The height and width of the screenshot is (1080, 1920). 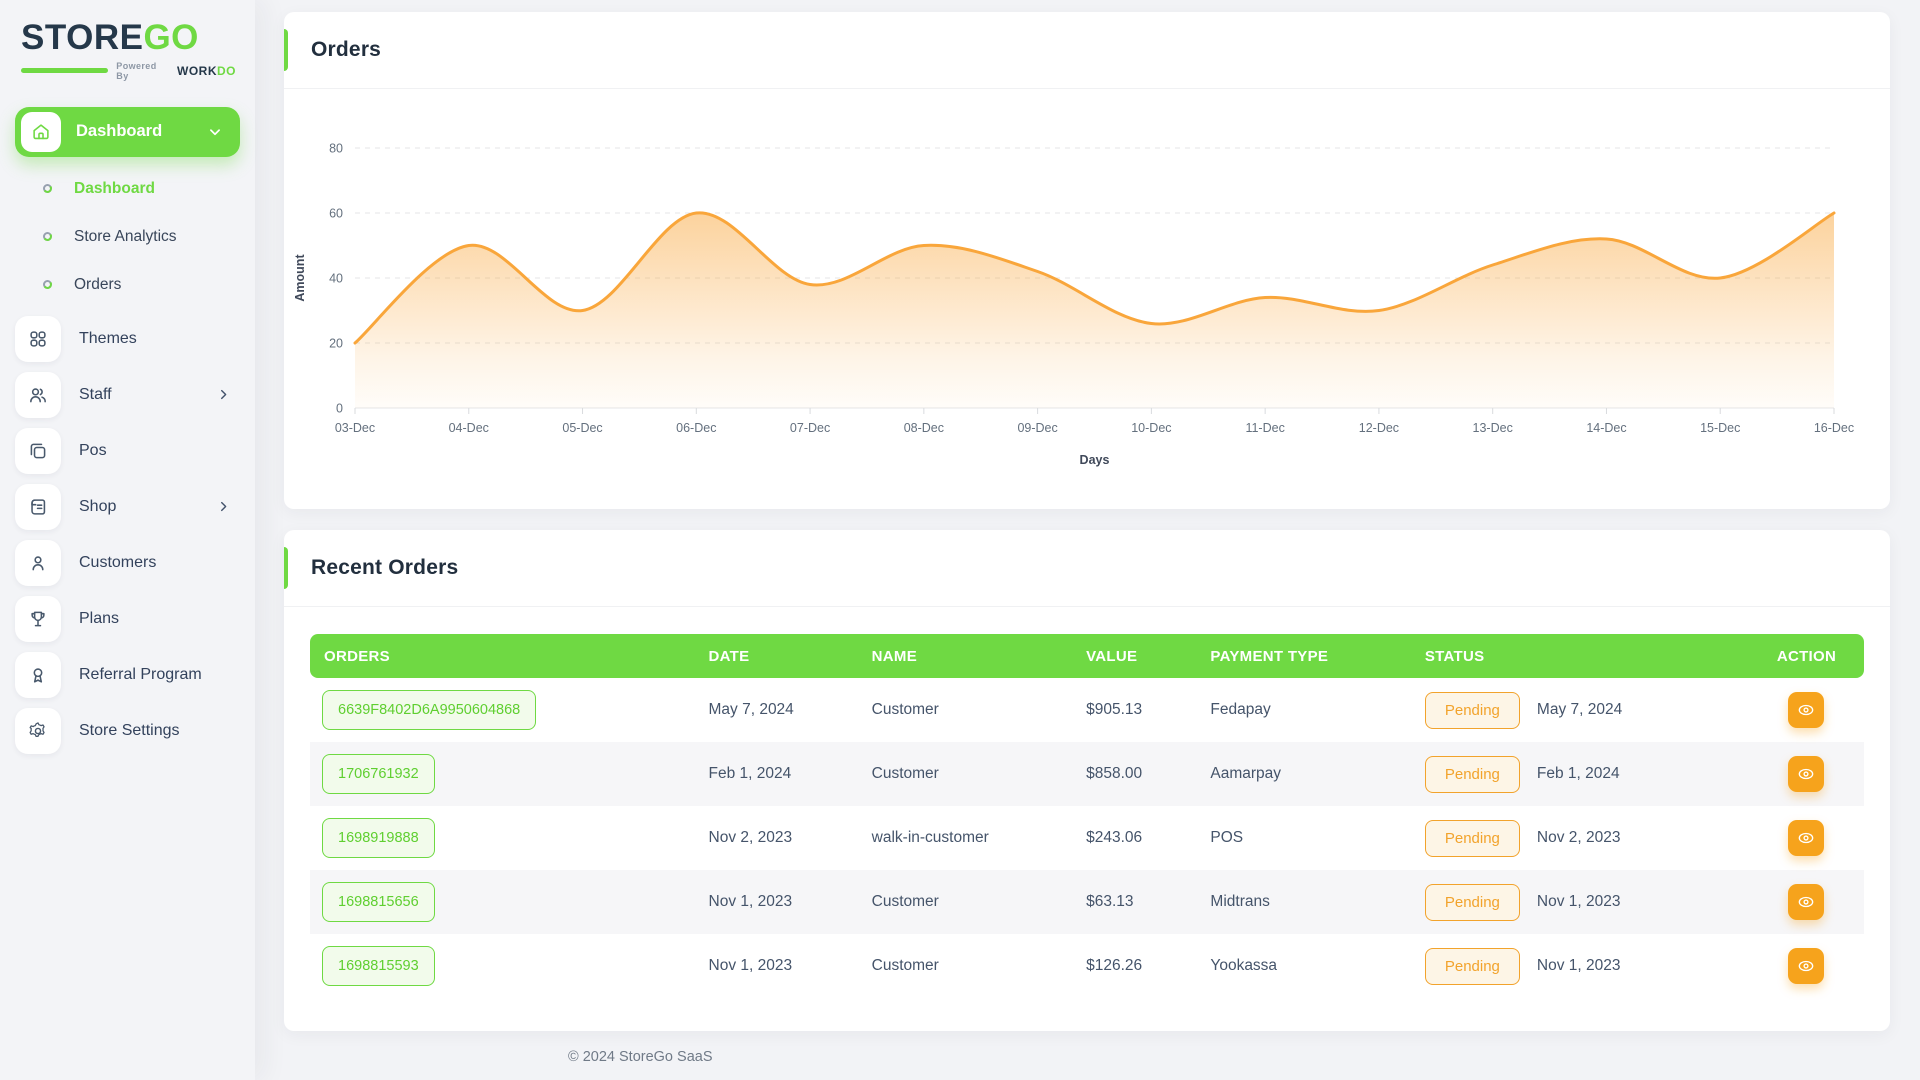 I want to click on sidebar-item-customers: Customers, so click(x=127, y=563).